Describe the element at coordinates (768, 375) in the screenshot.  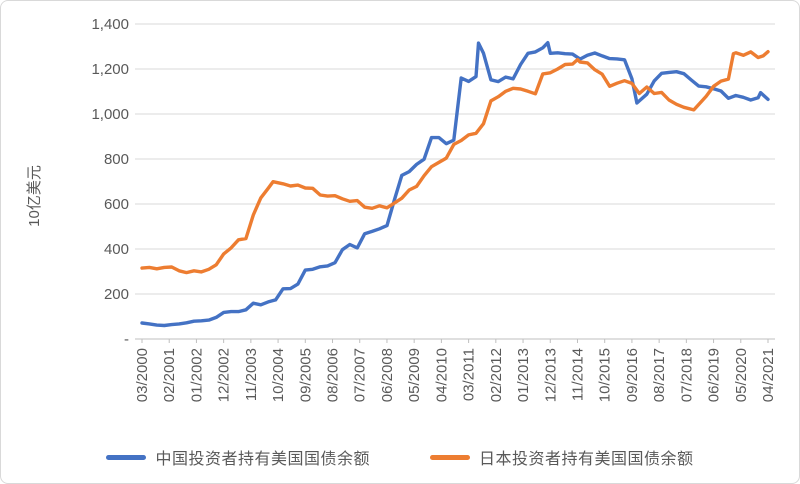
I see `x-tick-label: 04/2021` at that location.